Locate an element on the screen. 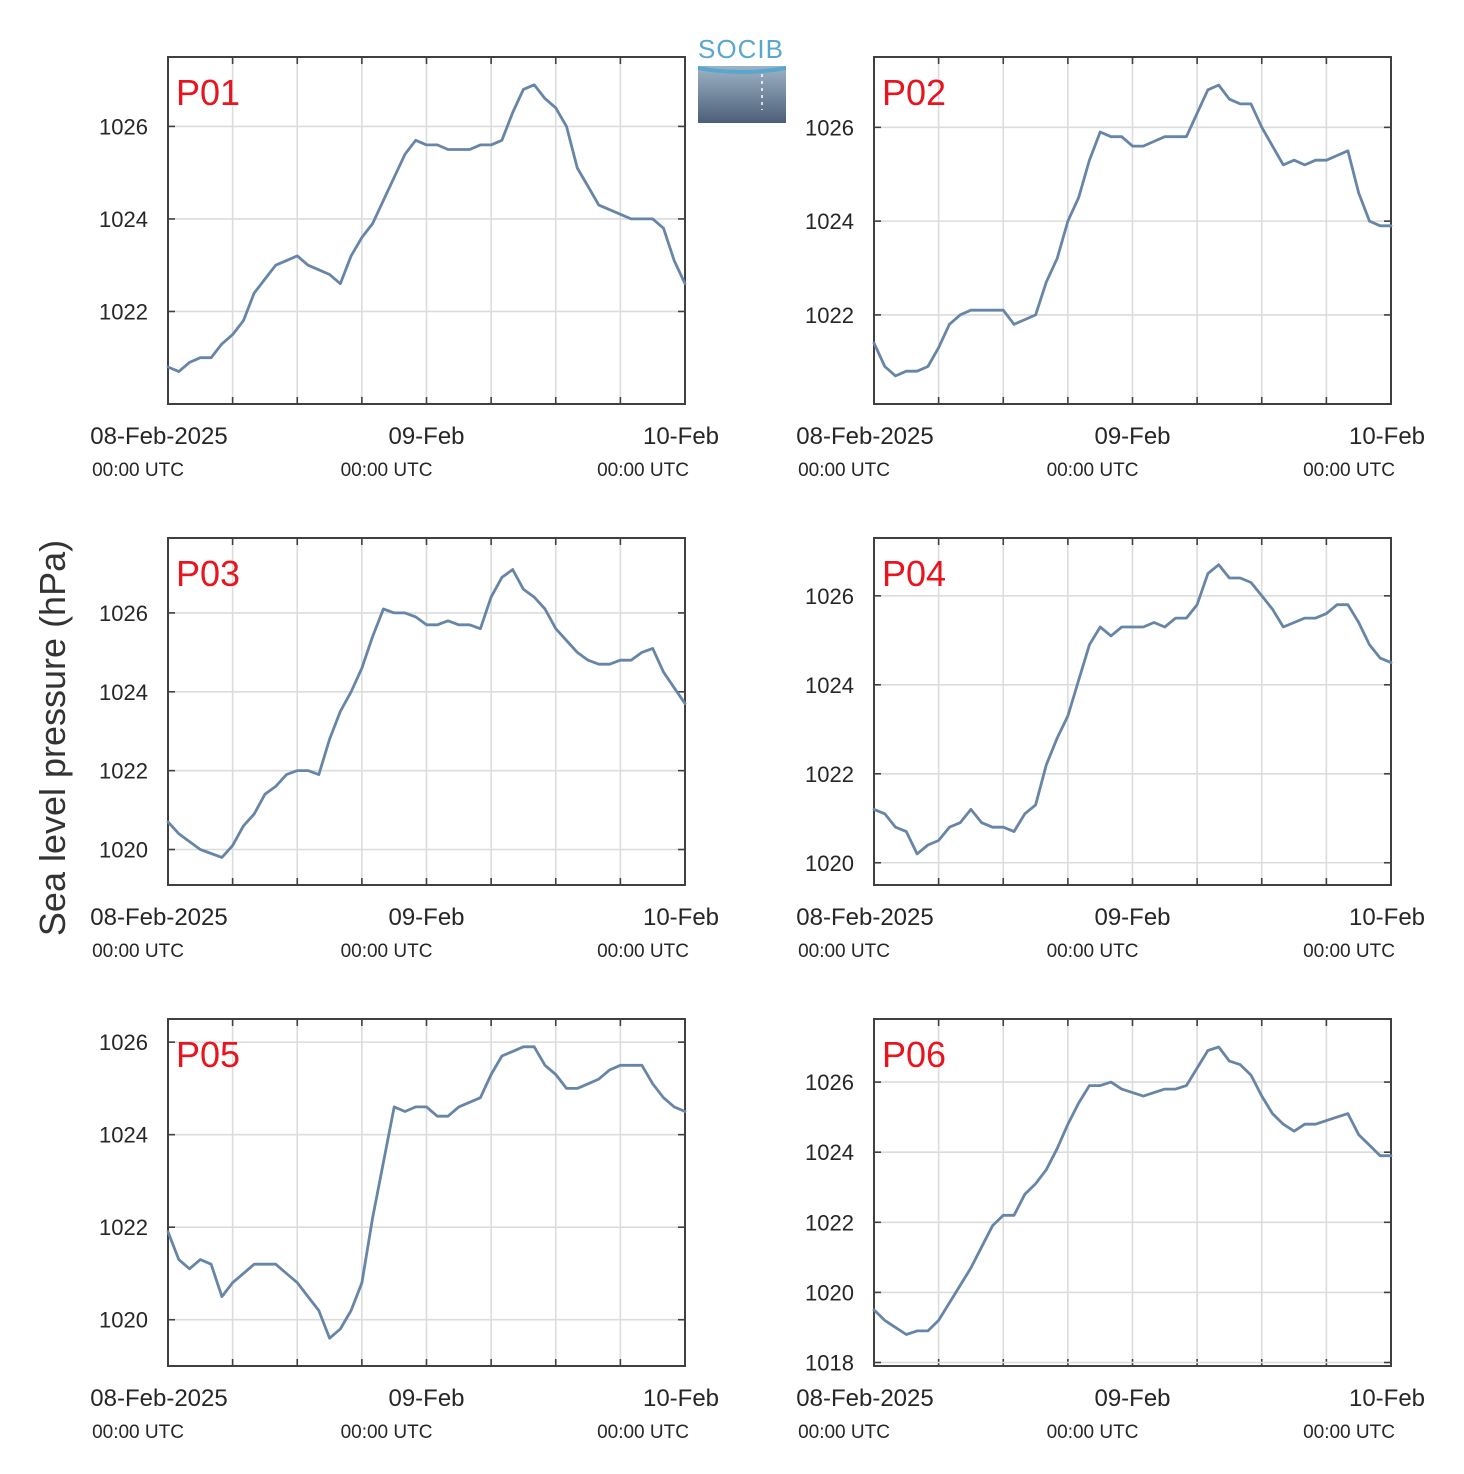 The image size is (1464, 1474). panel-label: P02 is located at coordinates (914, 92).